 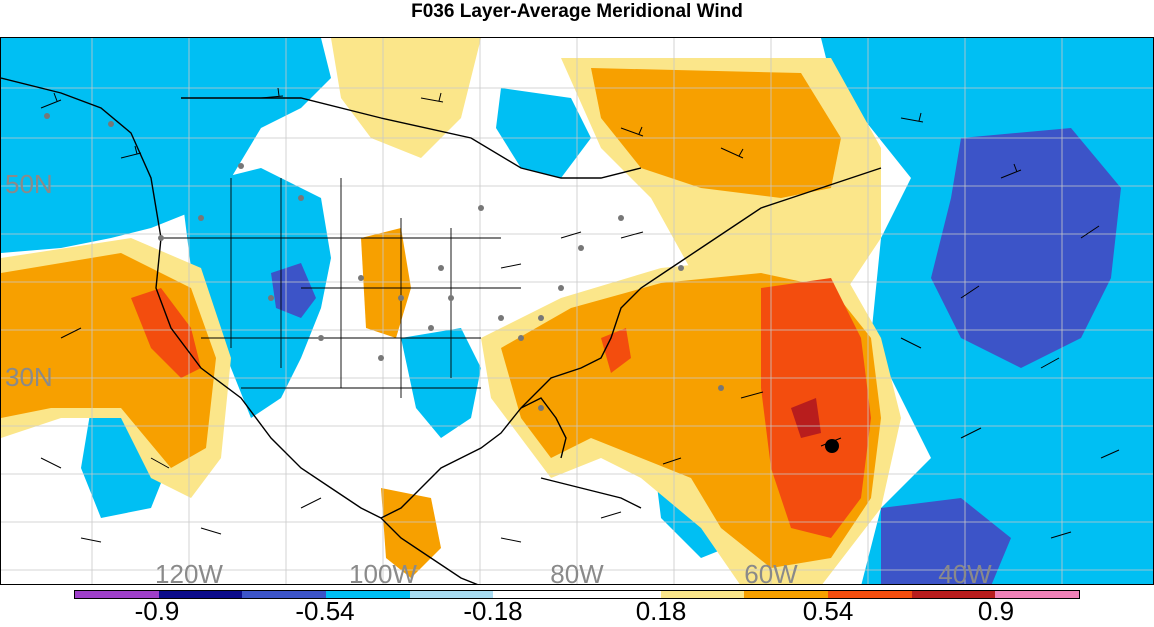 I want to click on colorbar, so click(x=577, y=594).